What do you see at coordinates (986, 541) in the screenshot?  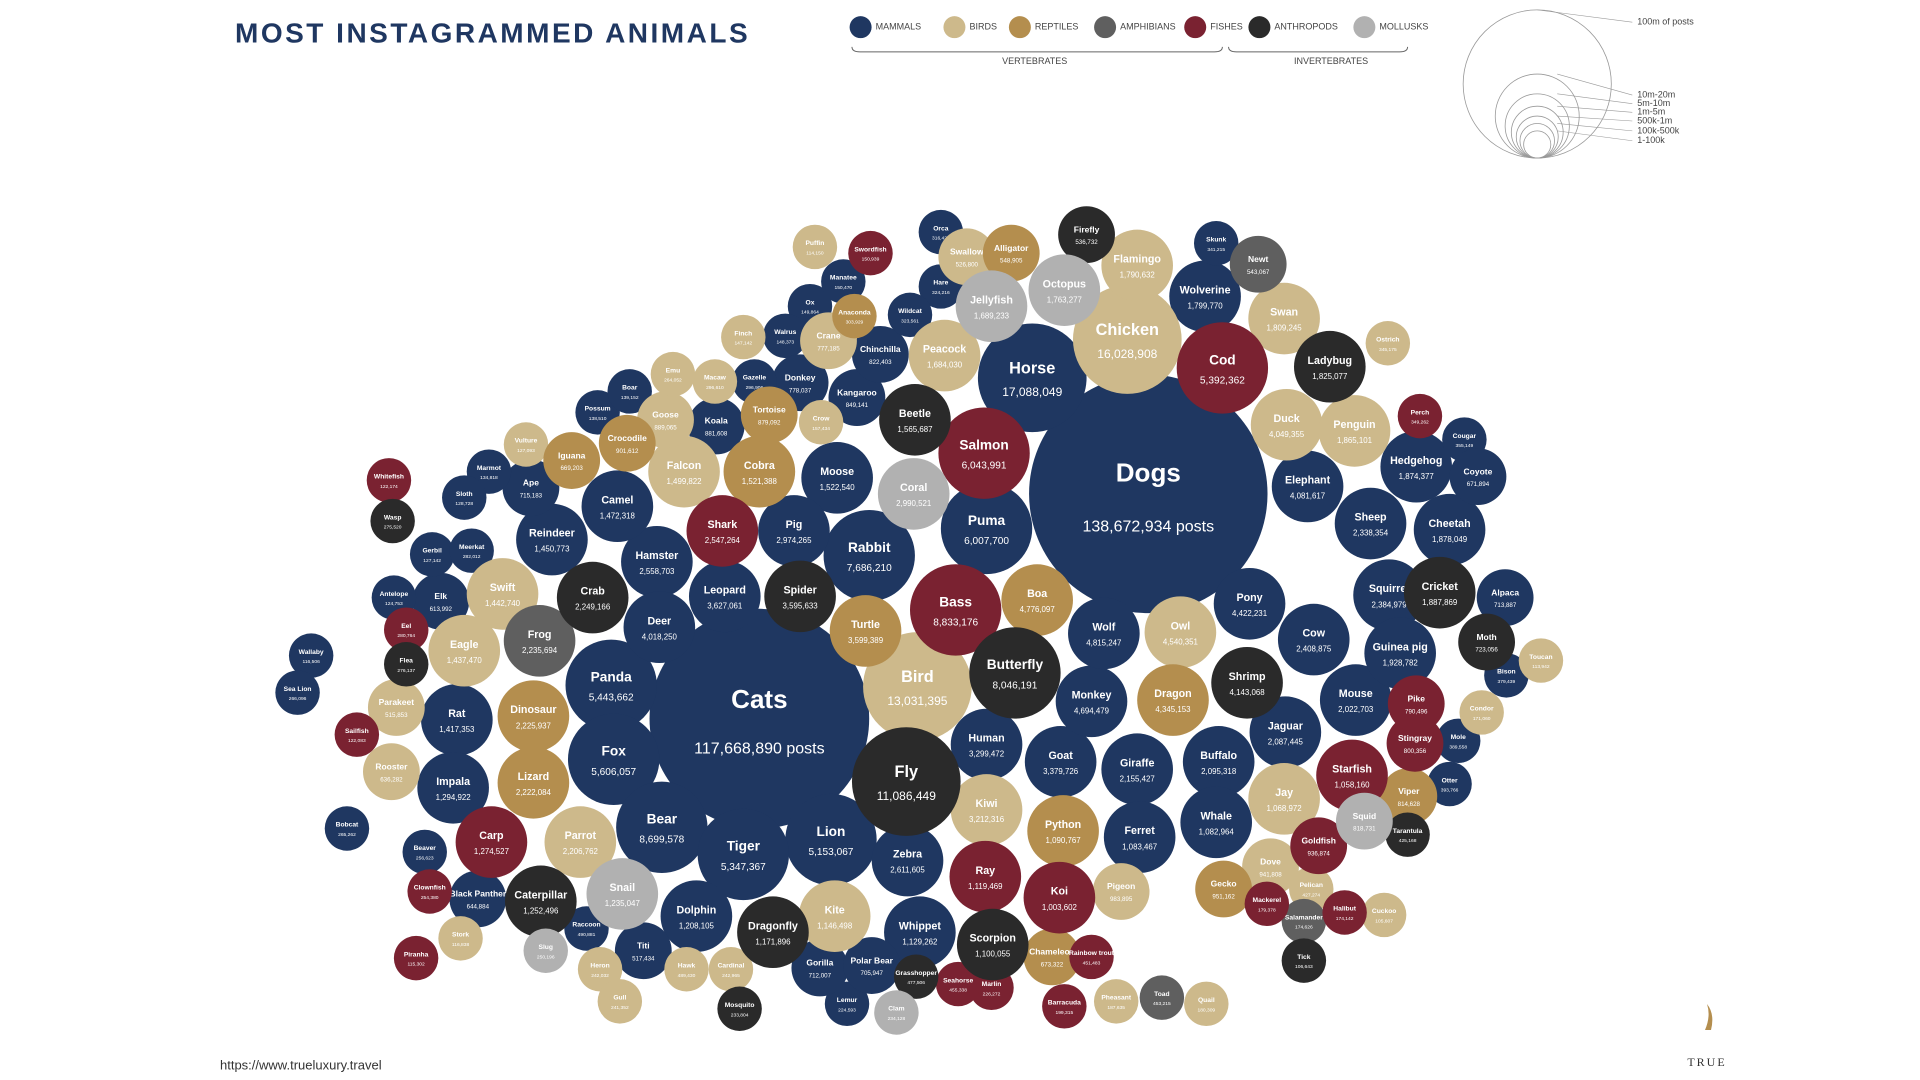 I see `bubble-value: 6,007,700` at bounding box center [986, 541].